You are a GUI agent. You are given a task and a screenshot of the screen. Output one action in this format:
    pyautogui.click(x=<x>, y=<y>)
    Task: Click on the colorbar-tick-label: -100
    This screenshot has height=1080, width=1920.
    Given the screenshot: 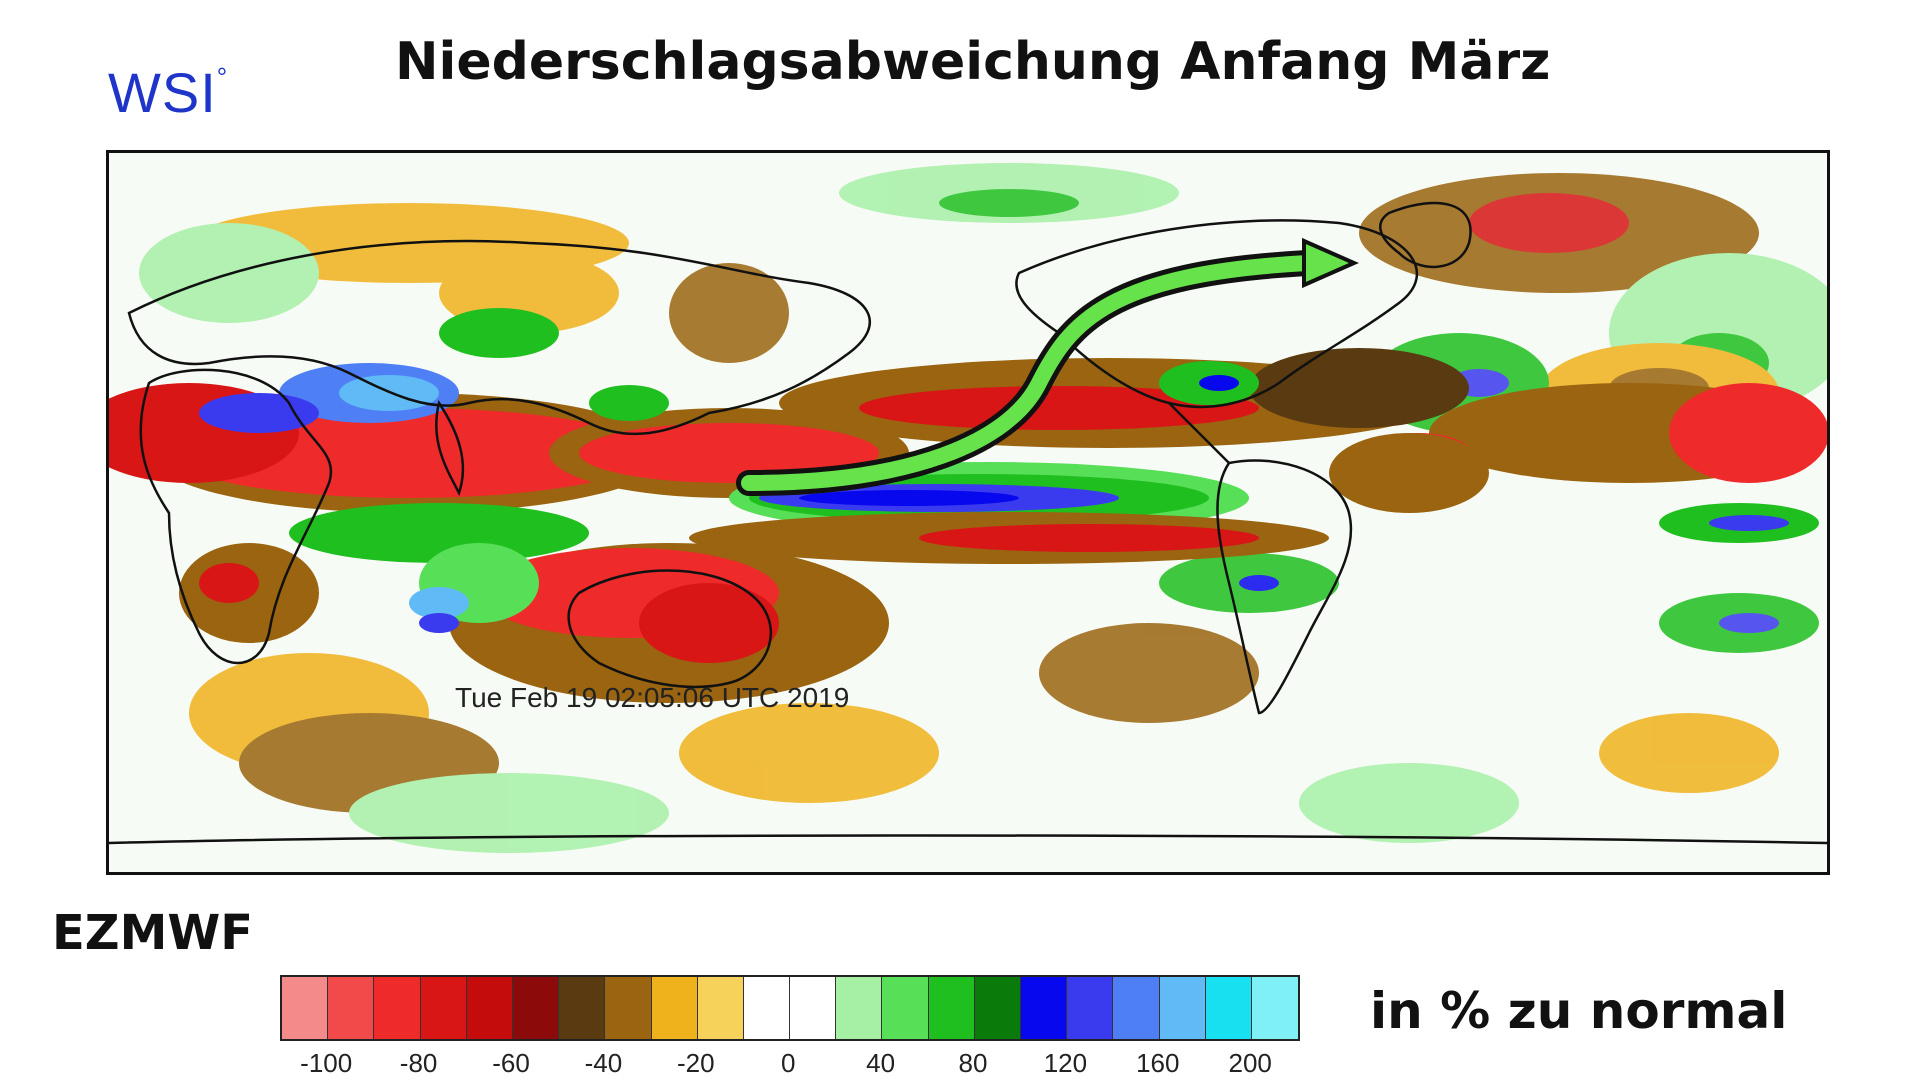 What is the action you would take?
    pyautogui.click(x=326, y=1063)
    